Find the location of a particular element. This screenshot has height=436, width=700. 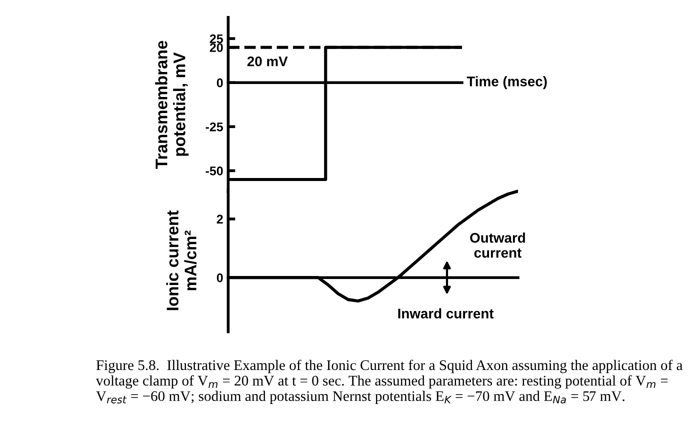

text: Figure 5.8. Illustrative Example of the Ionic Current for a Squid Axon assuming the application of a voltage clamp of V$_{m}$ = 20 mV at t = 0 sec. The assumed parameters are: resting potential of V$_{m}$ = V$_{rest}$ = −60 mV; sodium and potassium Nernst potentials E$_{K}$ = −70 mV and E$_{Na}$ = 57 mV. is located at coordinates (389, 382).